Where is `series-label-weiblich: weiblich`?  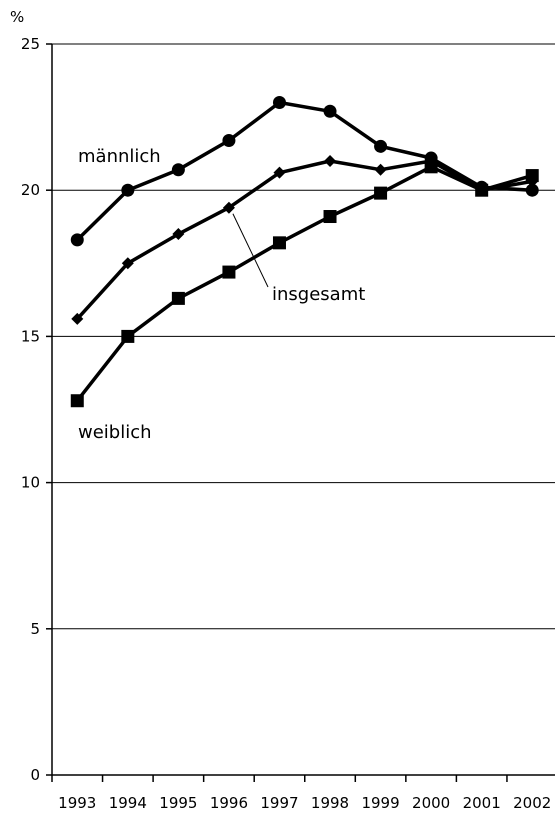
series-label-weiblich: weiblich is located at coordinates (115, 432).